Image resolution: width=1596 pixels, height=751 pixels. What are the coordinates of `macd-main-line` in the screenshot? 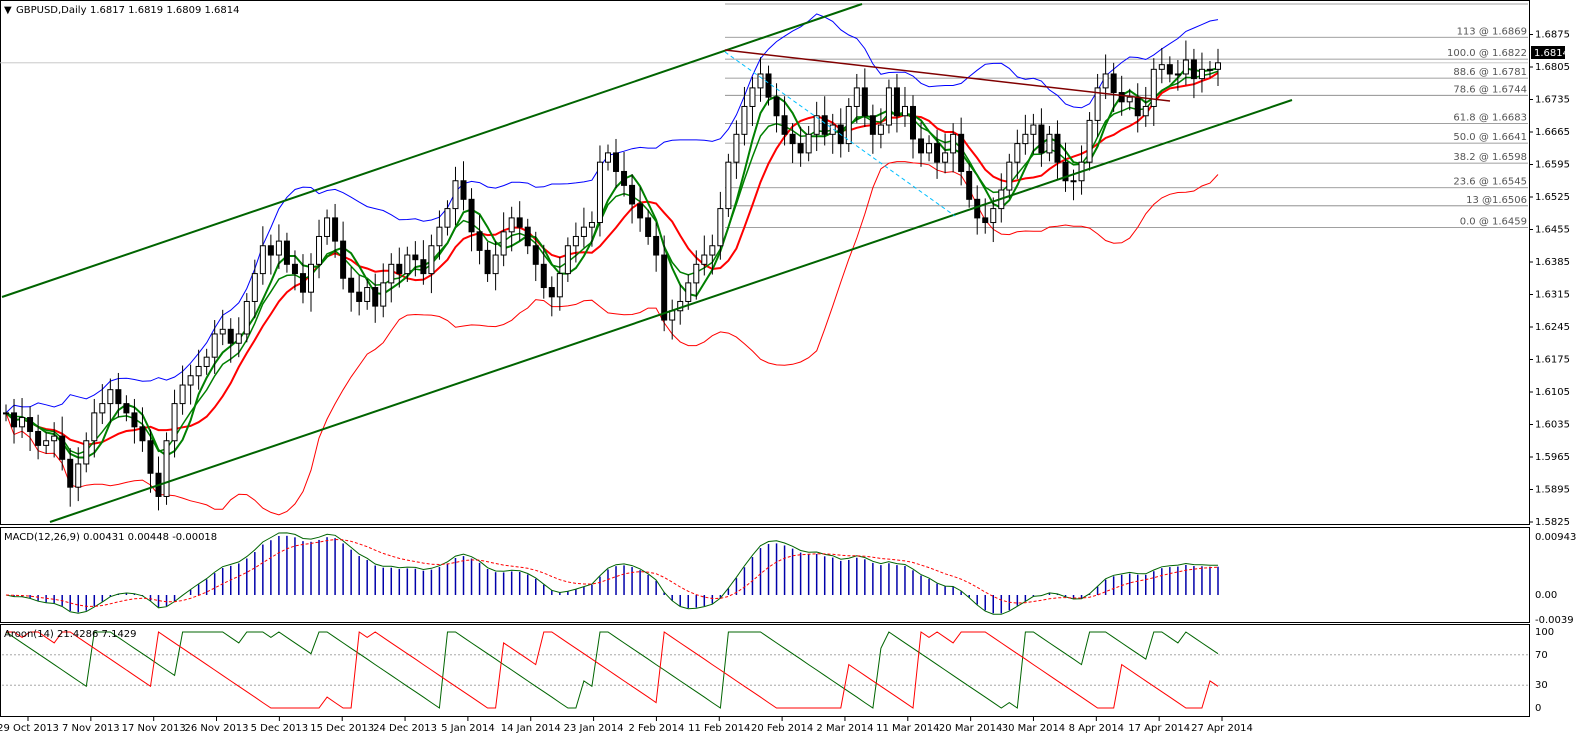 It's located at (611, 573).